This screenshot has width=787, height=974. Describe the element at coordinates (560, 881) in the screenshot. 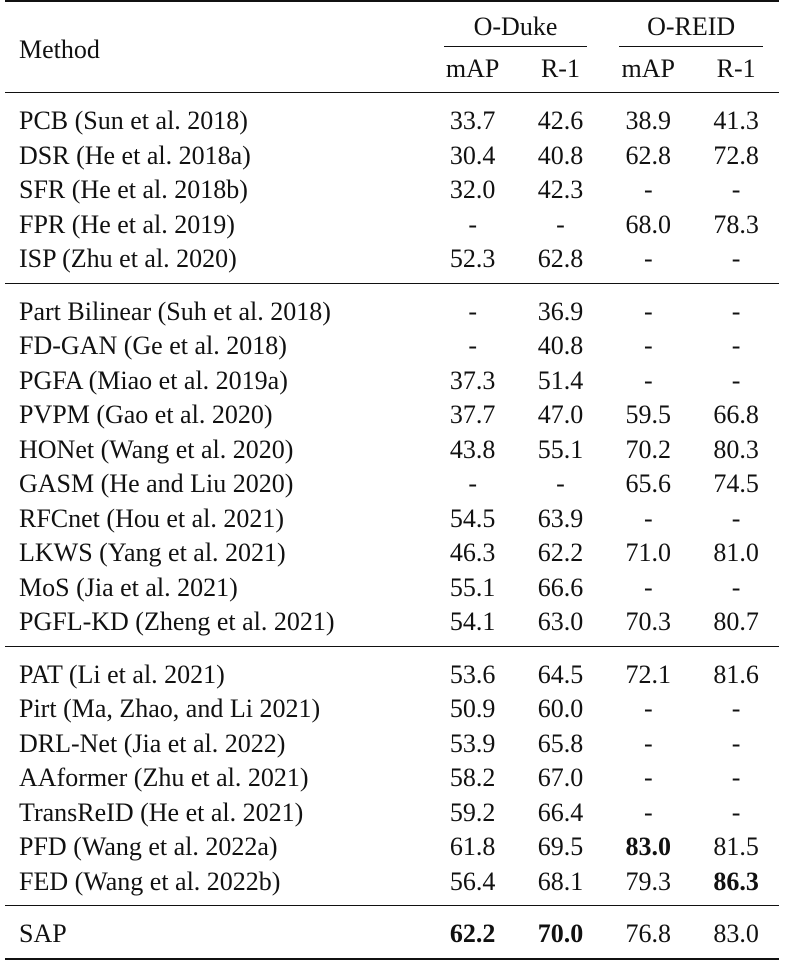

I see `value-cell-oduke-r1: 68.1` at that location.